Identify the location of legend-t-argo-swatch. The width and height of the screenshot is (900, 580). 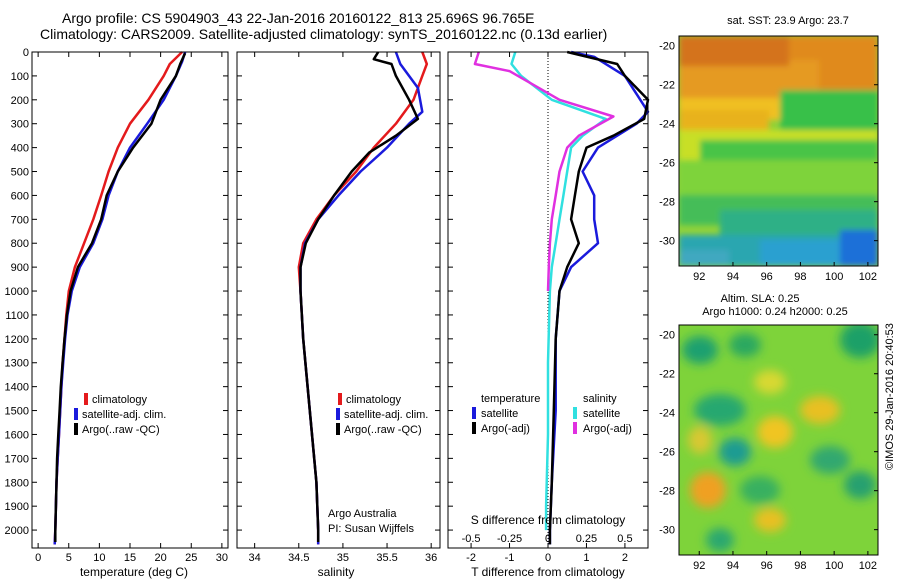
(474, 428).